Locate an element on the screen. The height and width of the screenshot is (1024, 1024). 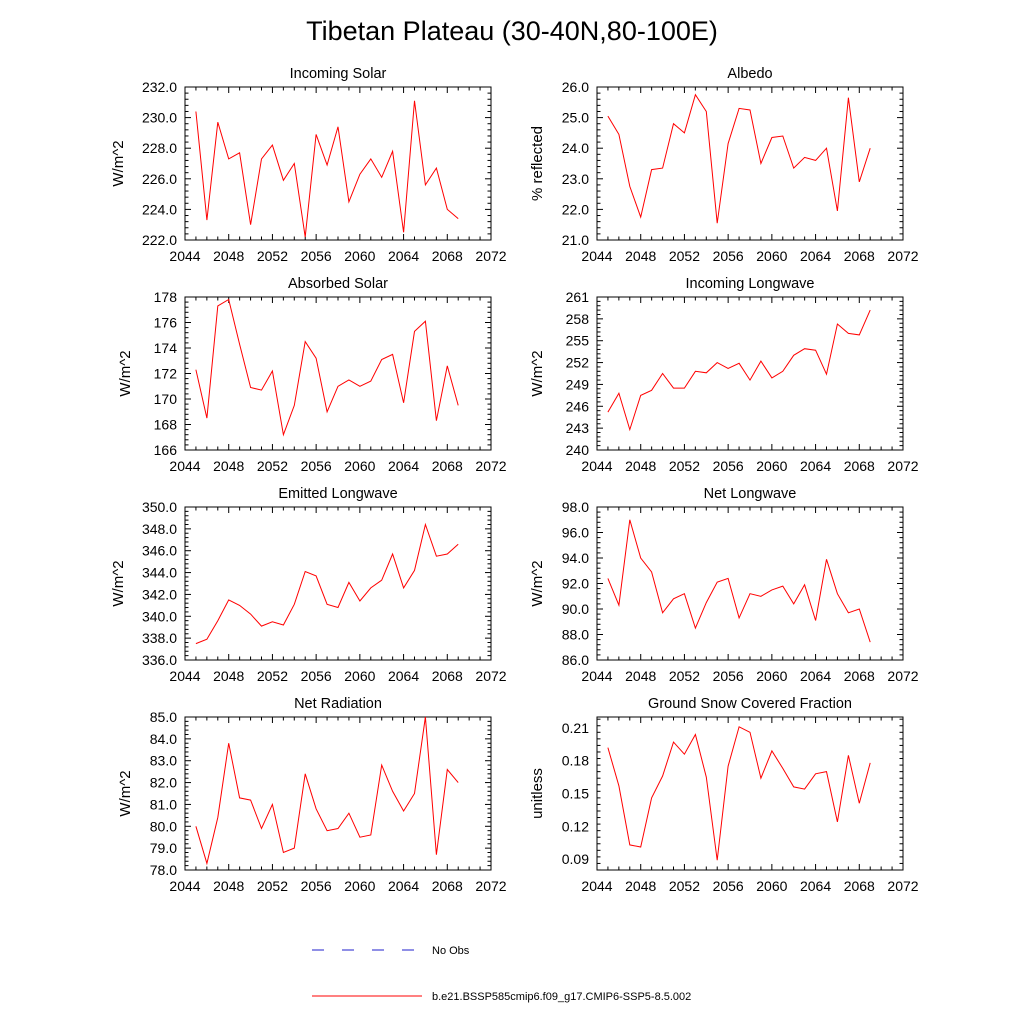
y-tick-label: 78.0 is located at coordinates (163, 870).